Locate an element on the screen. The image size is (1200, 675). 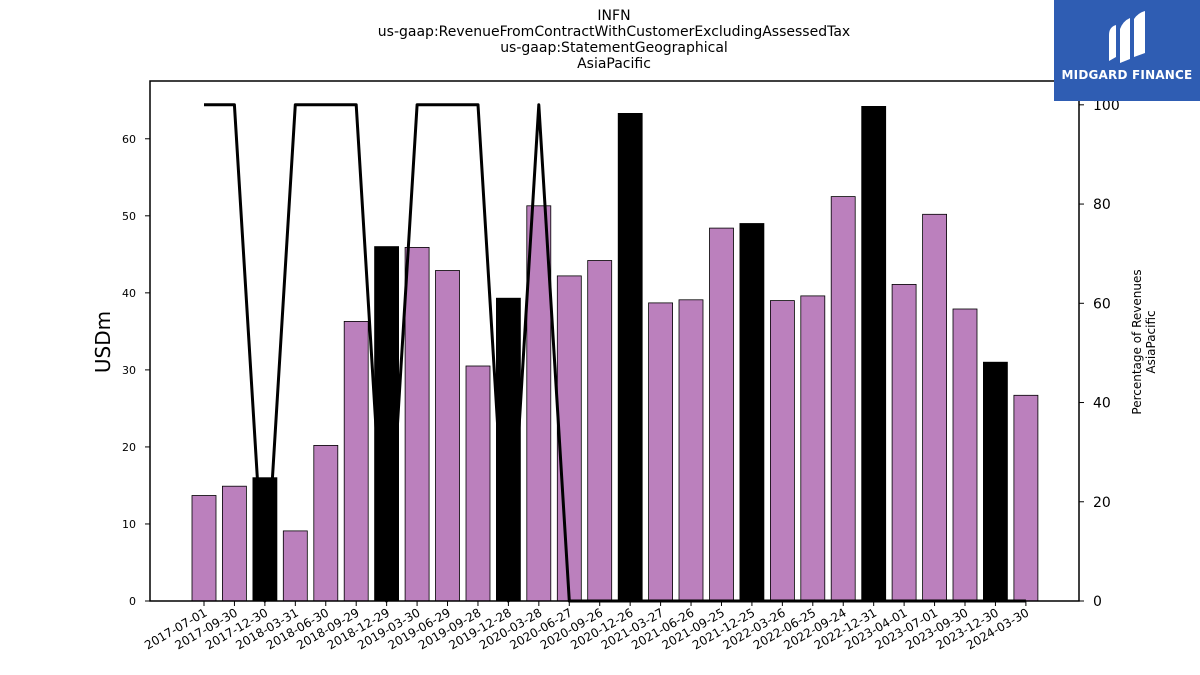
y2-tick-label: 0 is located at coordinates (1097, 602).